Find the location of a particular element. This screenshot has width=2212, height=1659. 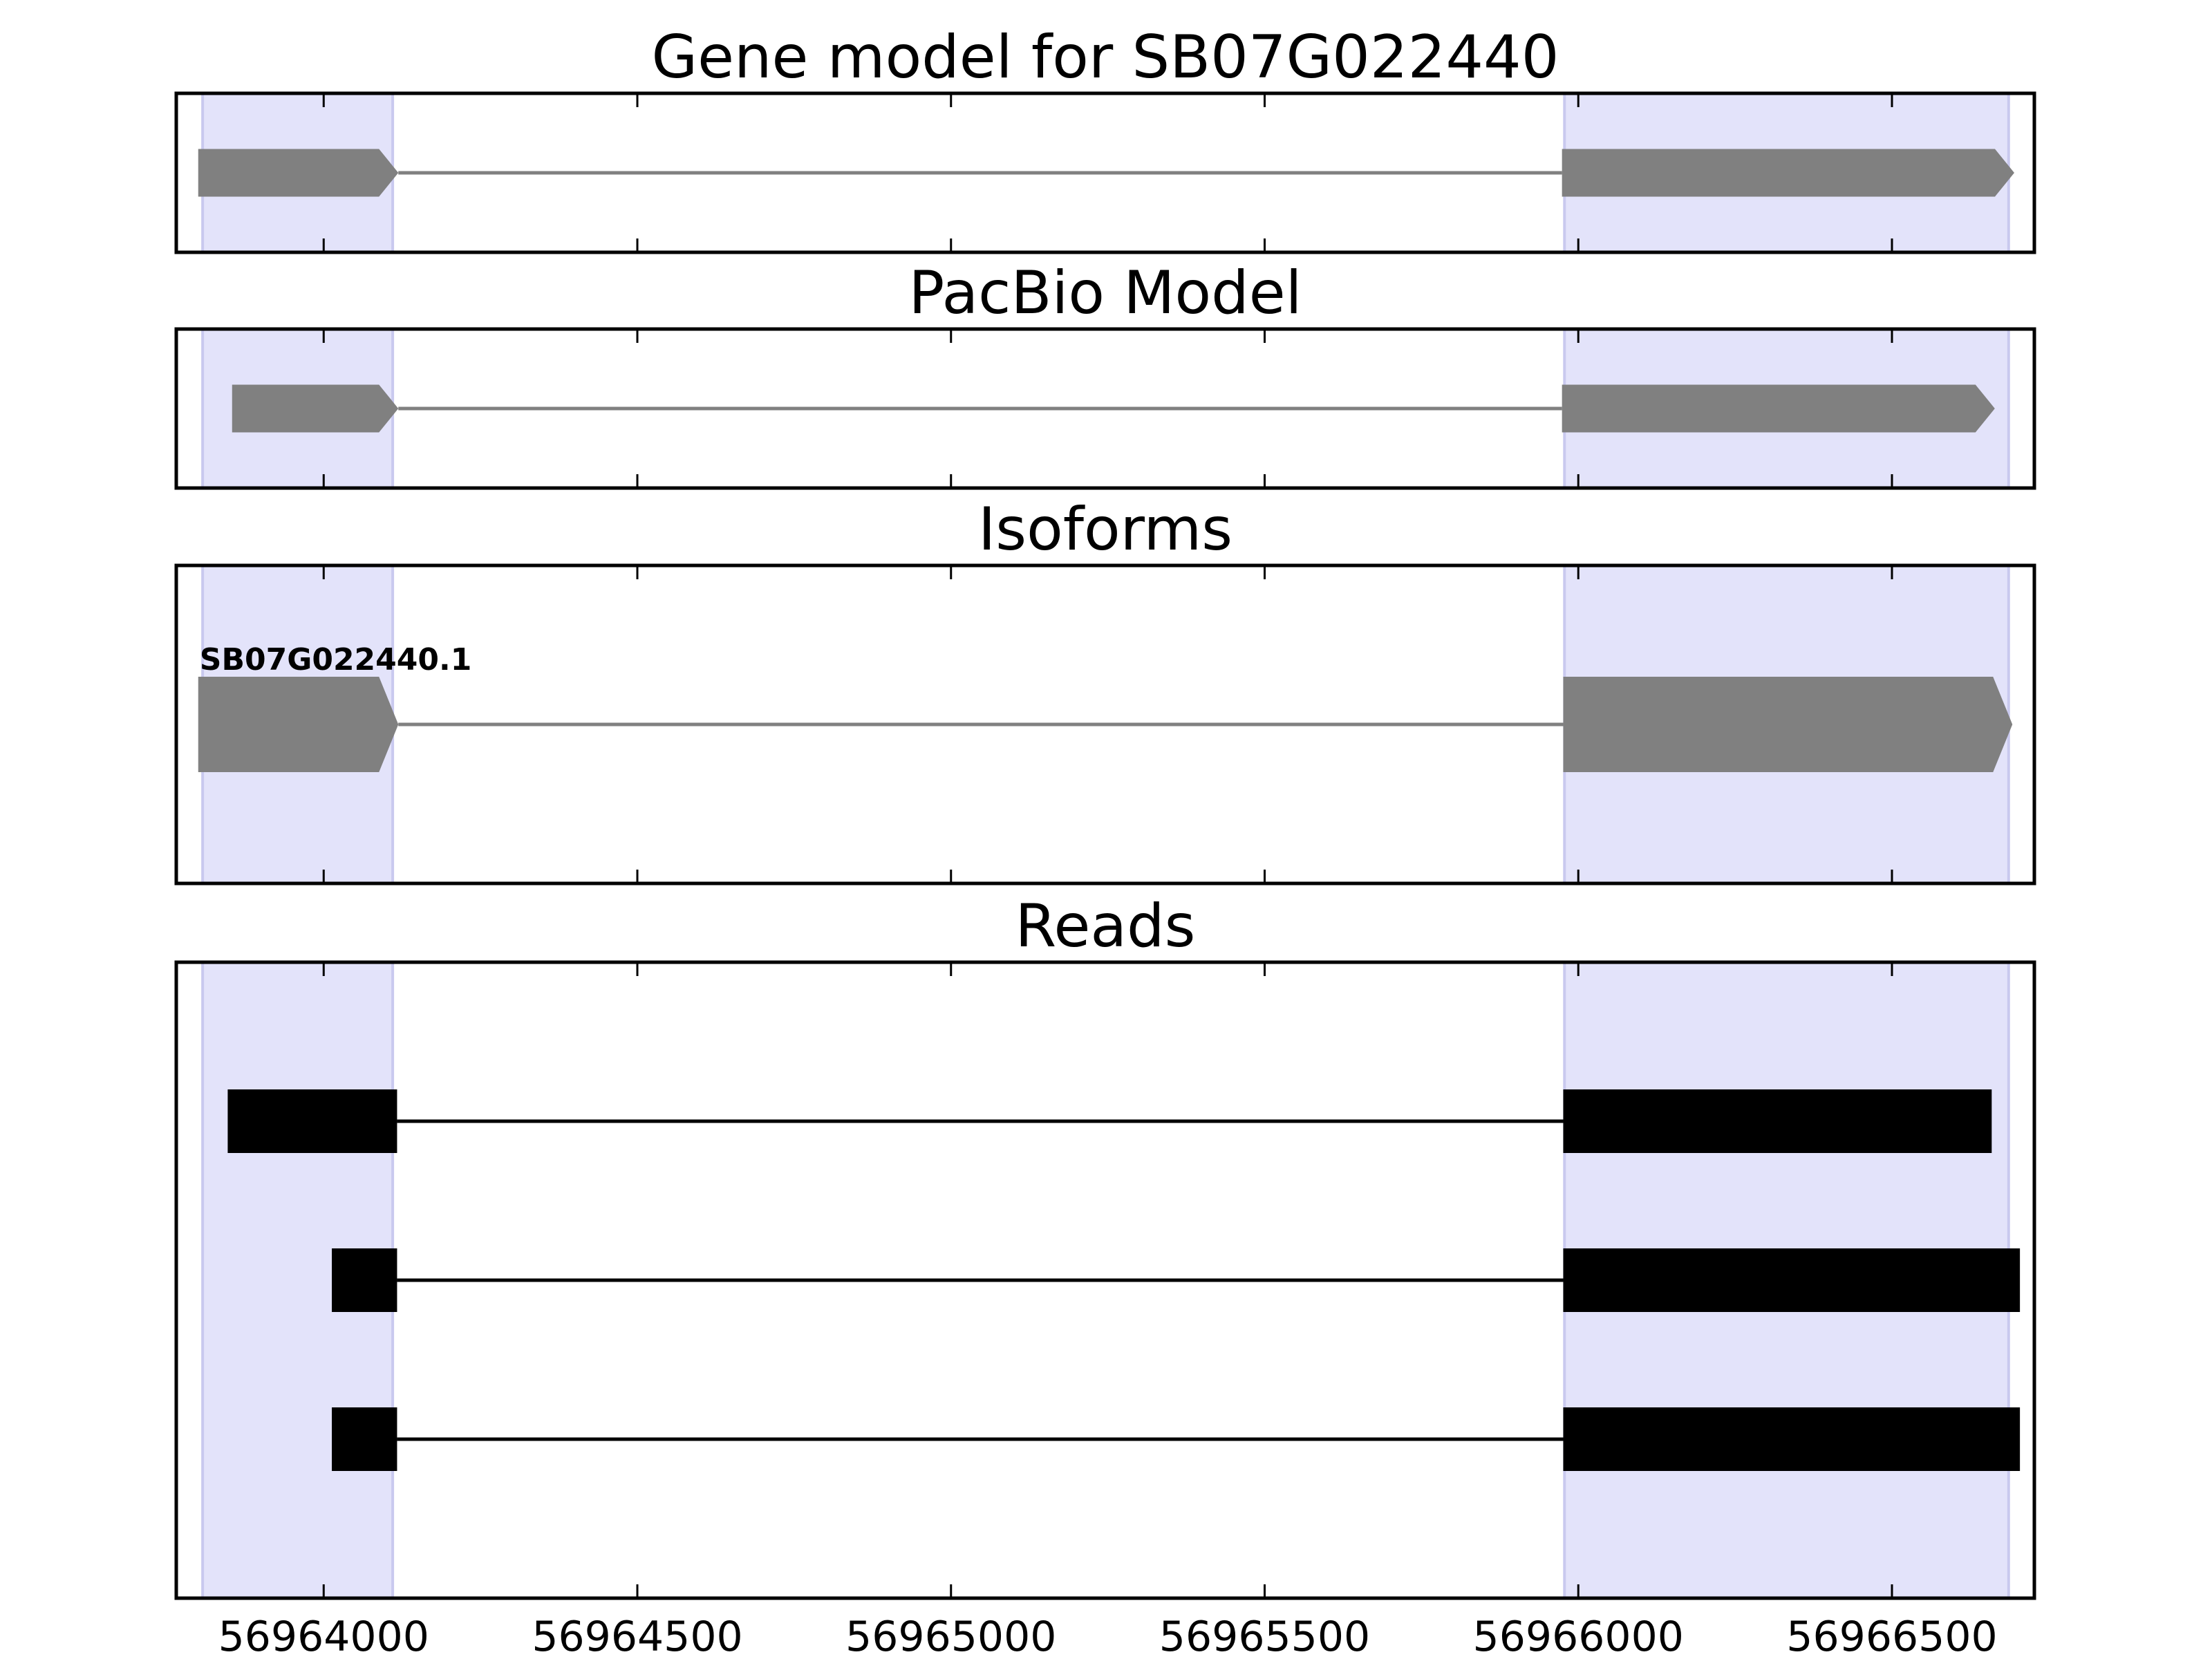

x-tick-label: 56966500 is located at coordinates (1891, 1636).